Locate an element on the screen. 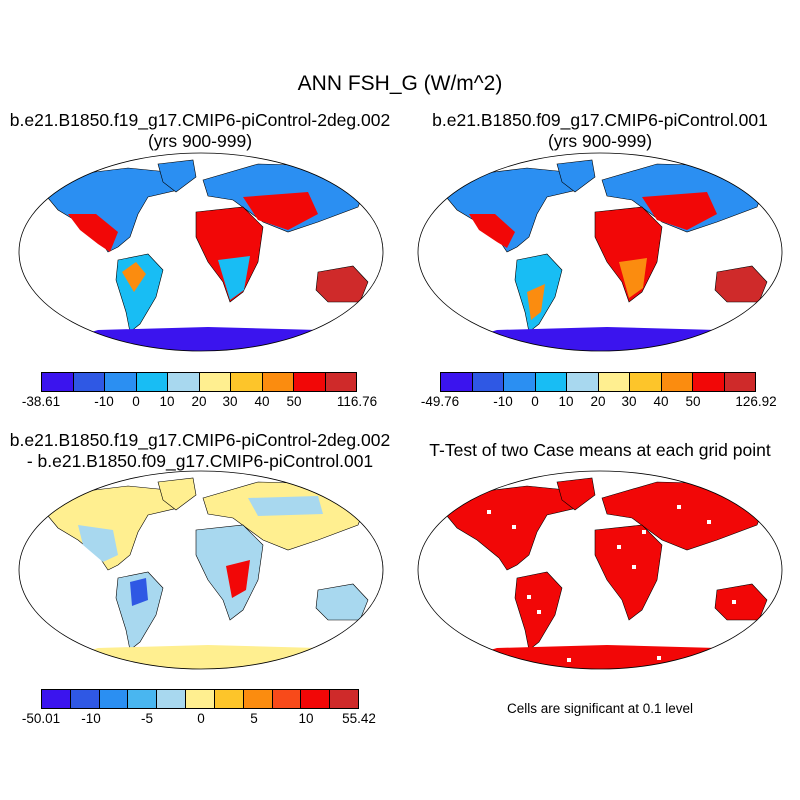 Image resolution: width=800 pixels, height=800 pixels. insignificant-cells is located at coordinates (611, 583).